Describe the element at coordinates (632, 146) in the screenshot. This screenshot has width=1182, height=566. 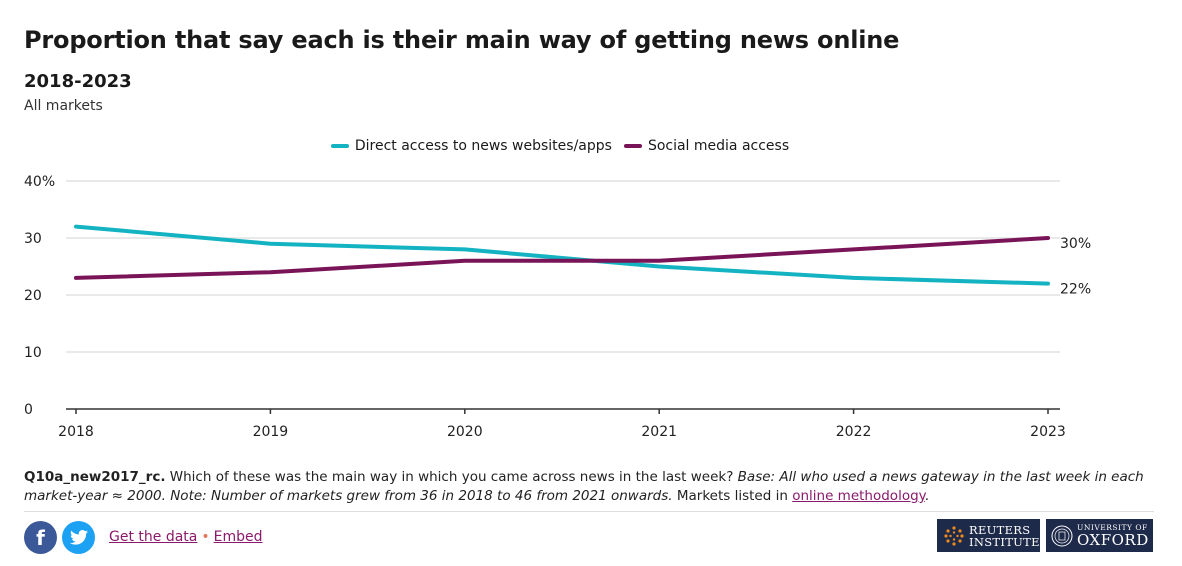
I see `legend-swatch-social` at that location.